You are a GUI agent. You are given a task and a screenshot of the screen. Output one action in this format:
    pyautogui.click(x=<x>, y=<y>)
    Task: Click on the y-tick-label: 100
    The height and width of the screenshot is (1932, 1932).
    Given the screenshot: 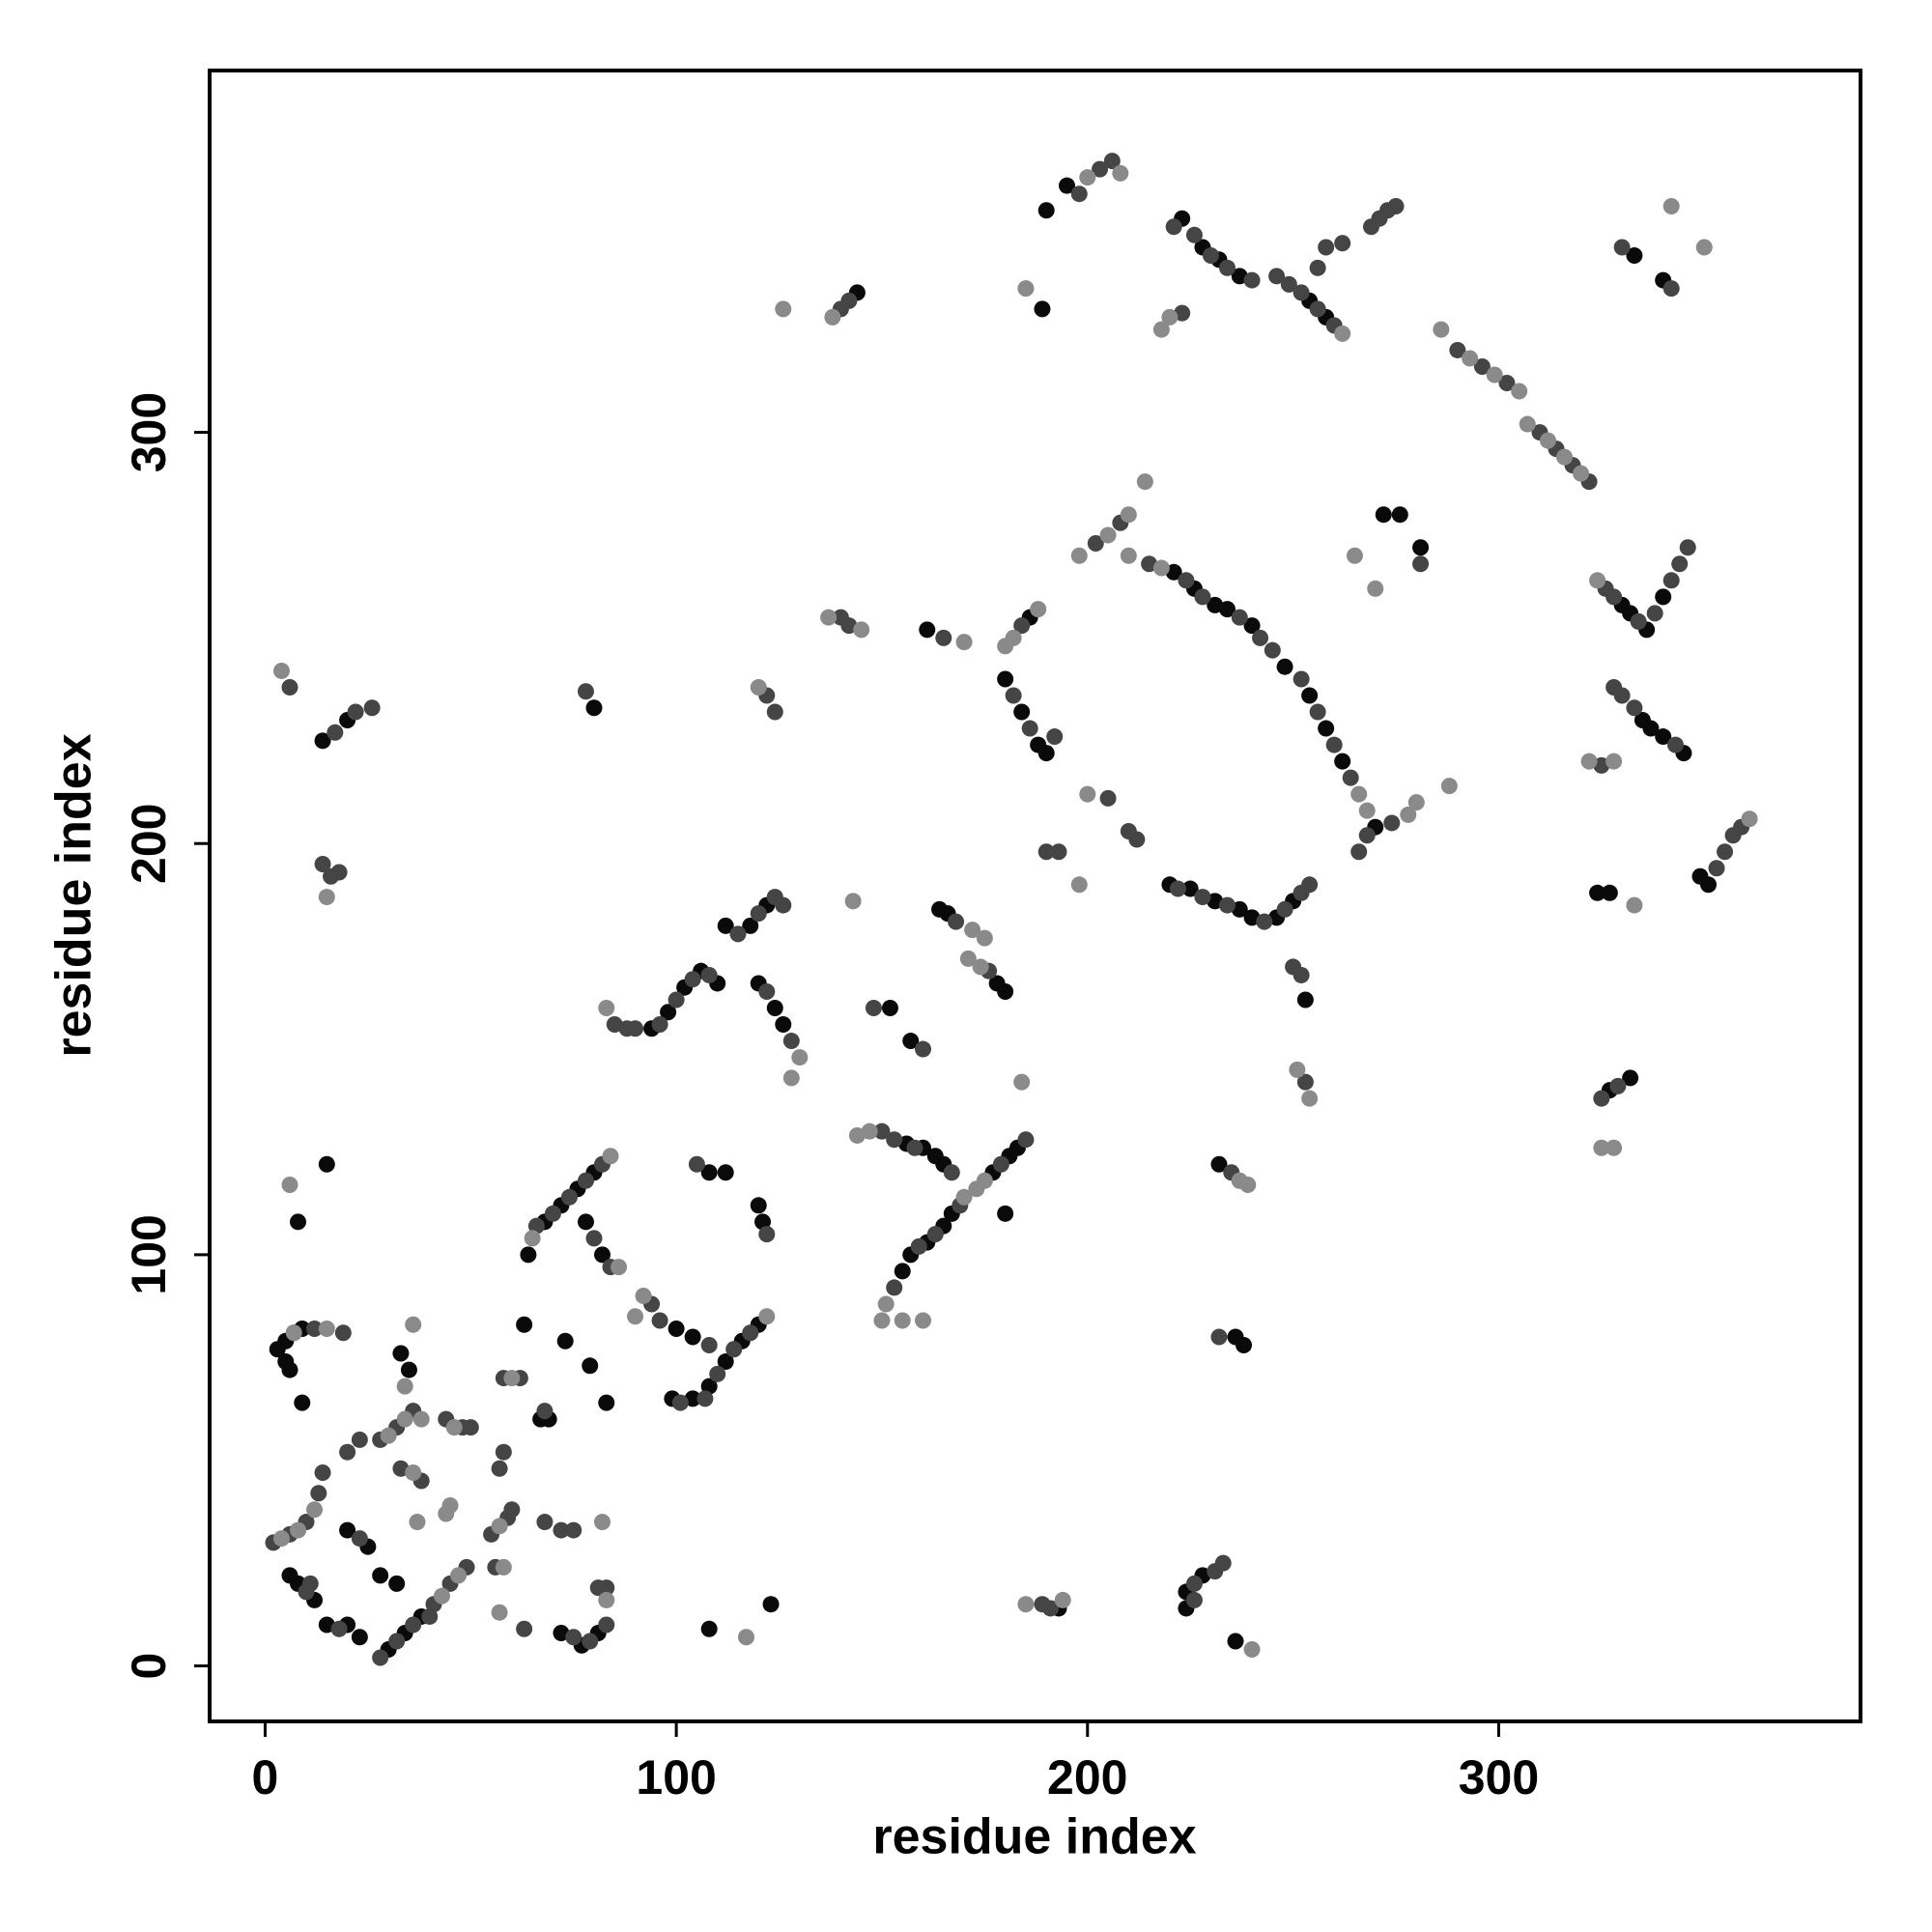 What is the action you would take?
    pyautogui.click(x=149, y=1254)
    